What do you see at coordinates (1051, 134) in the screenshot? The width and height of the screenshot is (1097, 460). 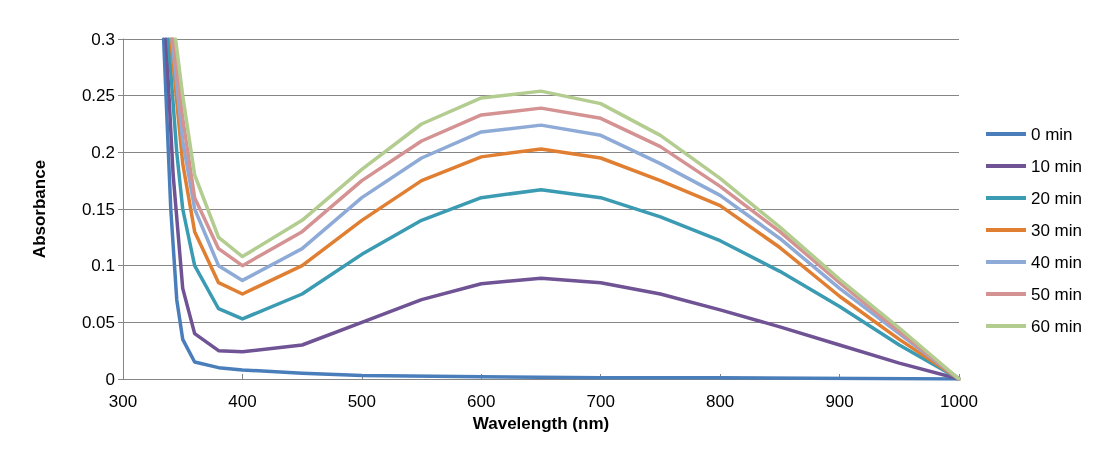 I see `legend-label: 0 min` at bounding box center [1051, 134].